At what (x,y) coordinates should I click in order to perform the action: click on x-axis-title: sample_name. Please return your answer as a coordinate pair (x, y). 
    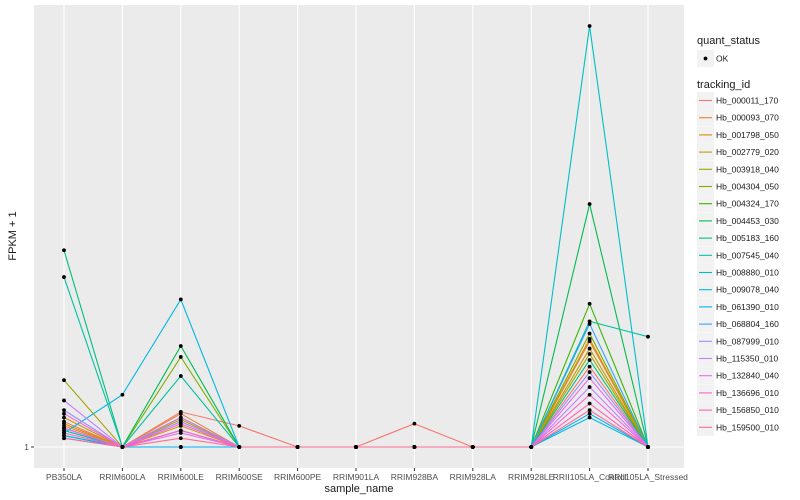
    Looking at the image, I should click on (358, 489).